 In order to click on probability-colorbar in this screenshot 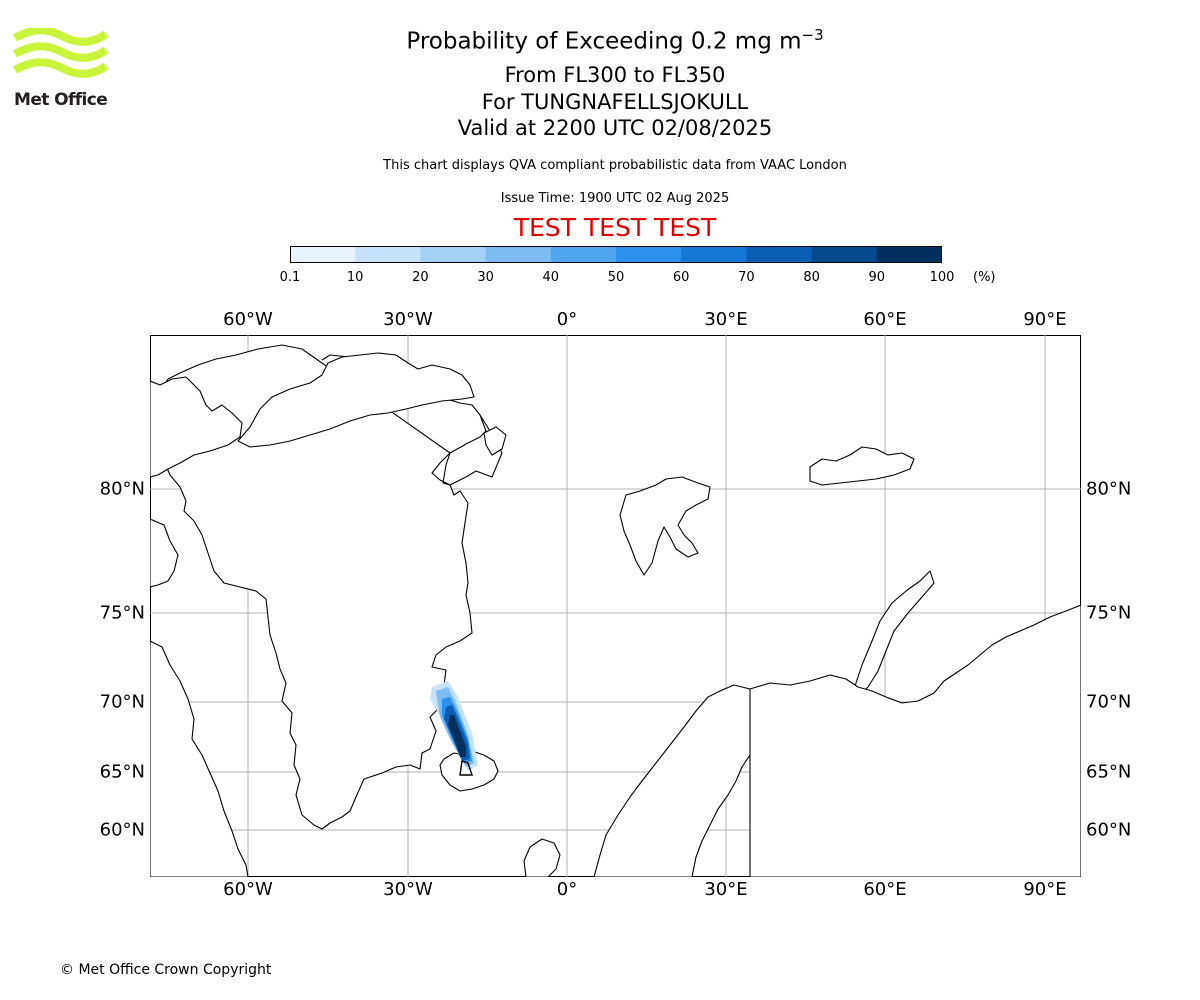, I will do `click(616, 254)`.